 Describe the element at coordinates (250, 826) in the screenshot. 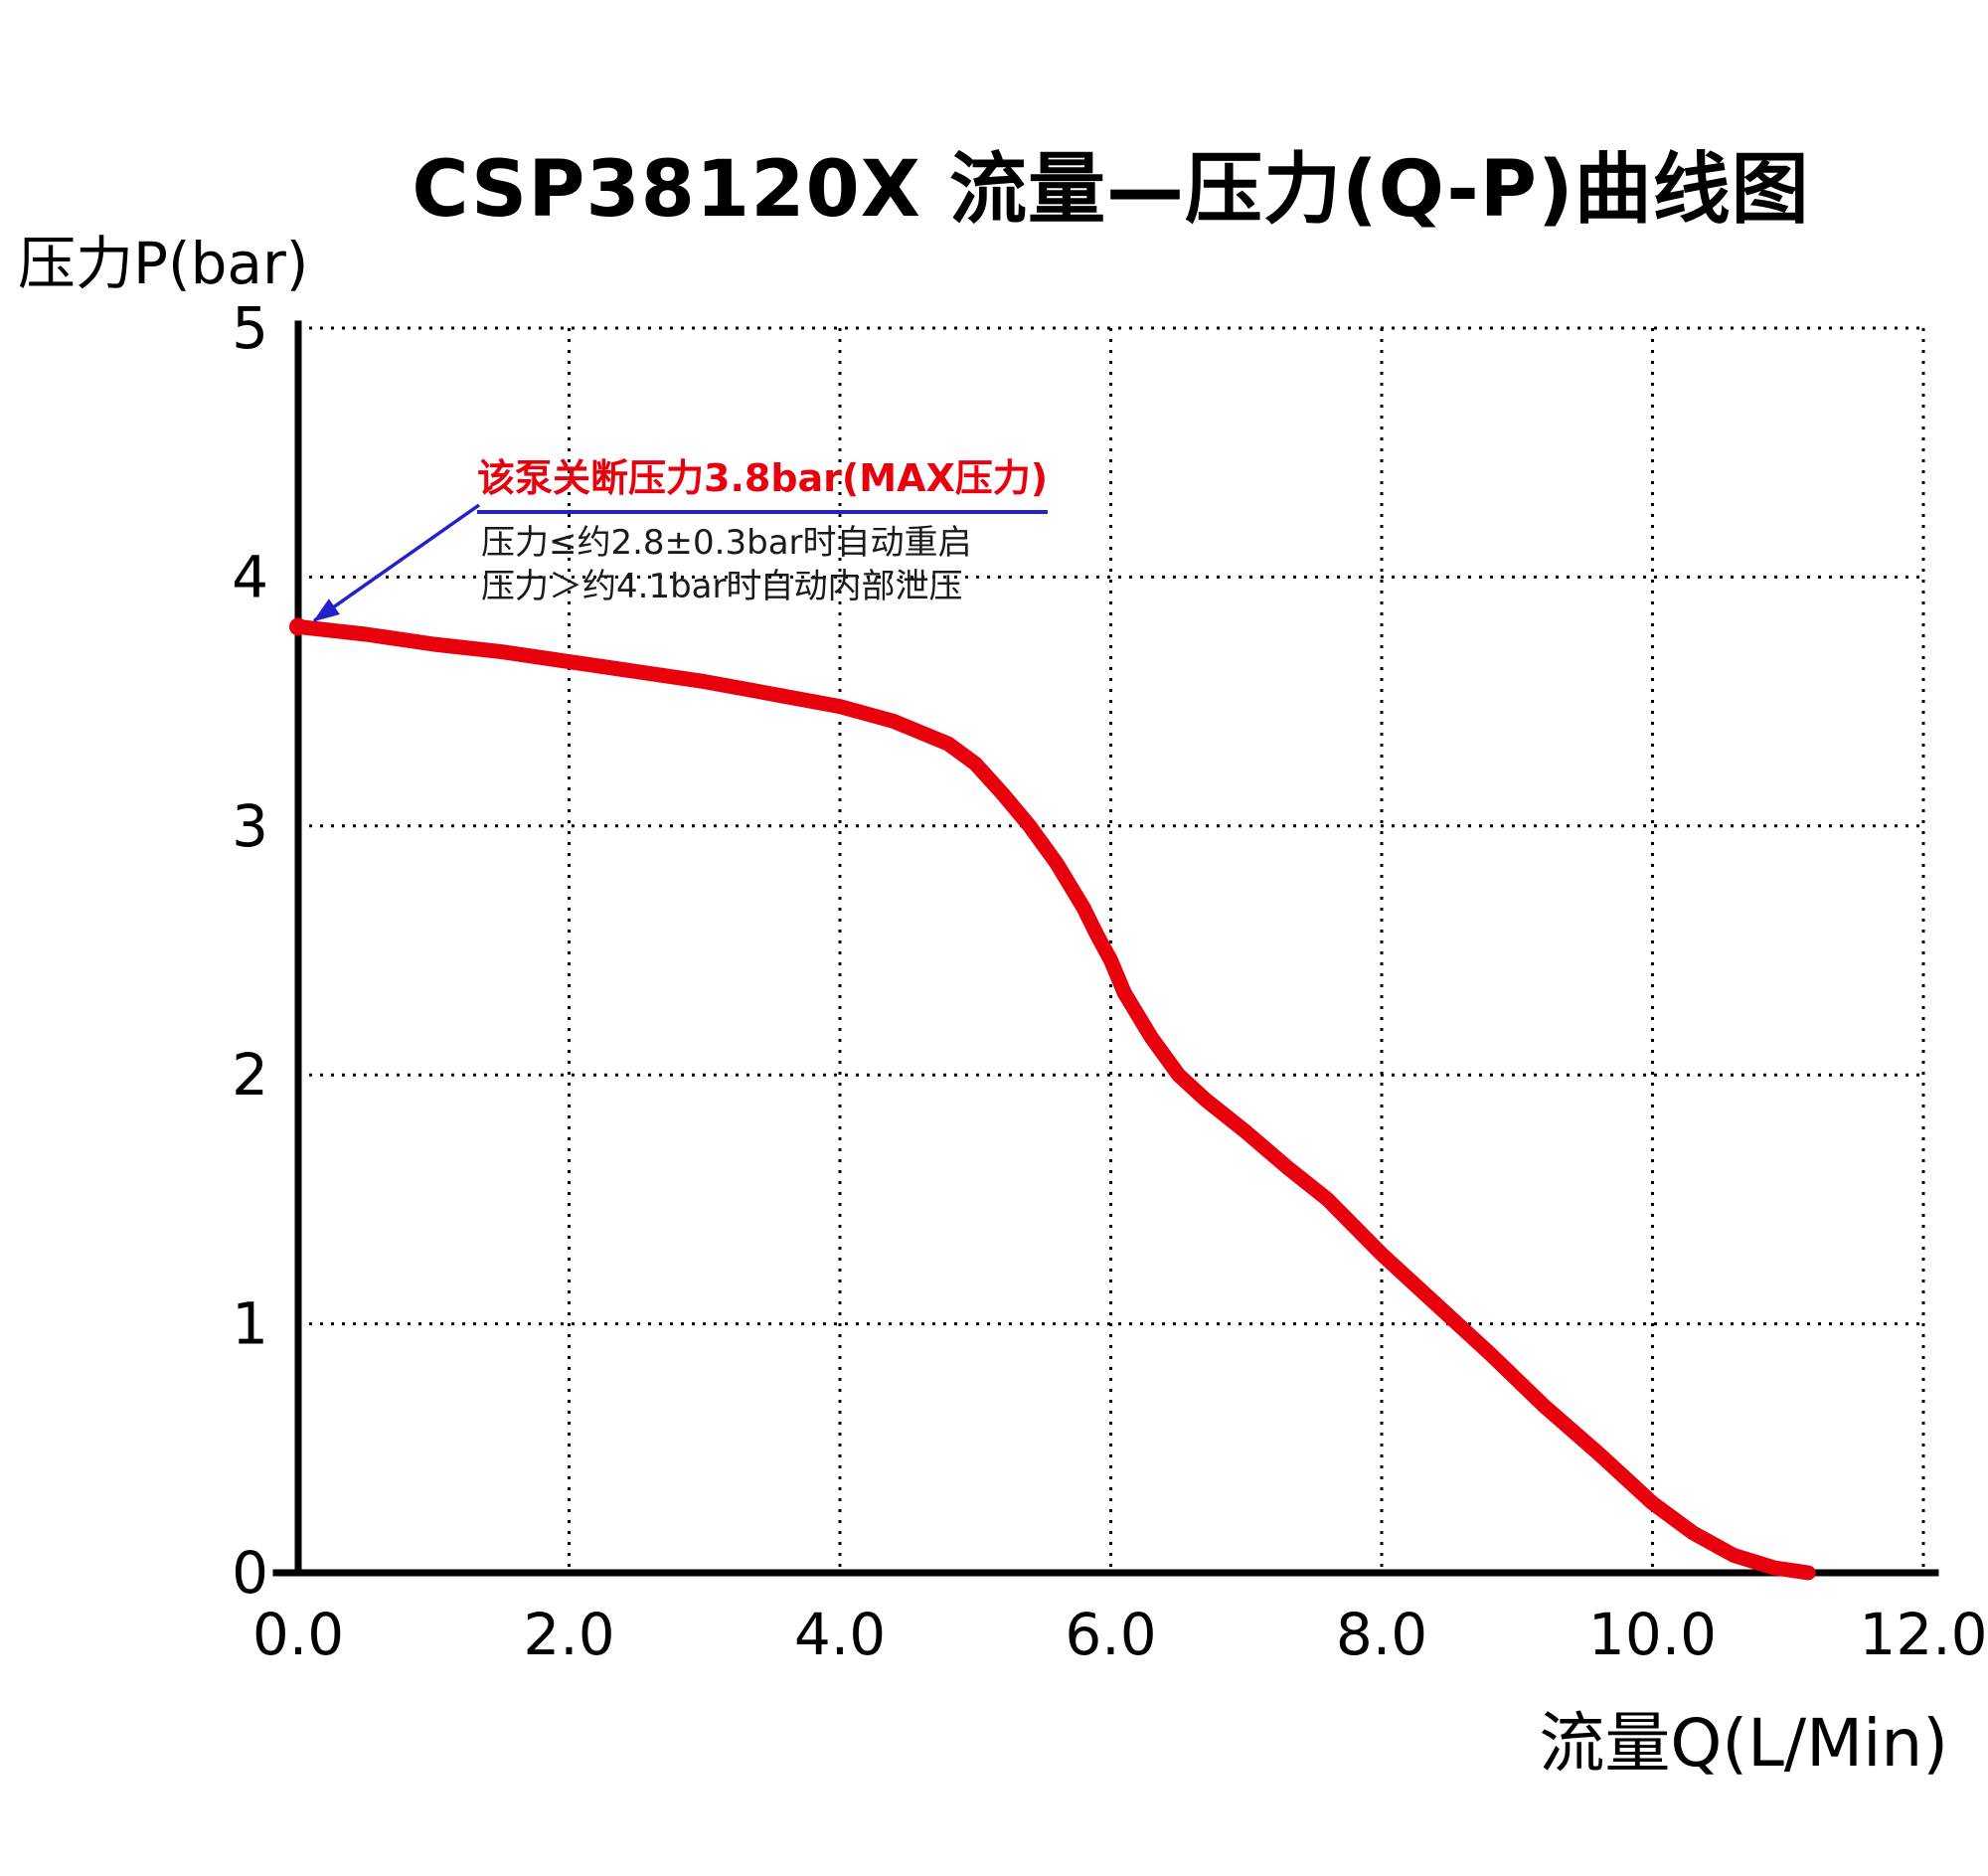

I see `svg-text: 3` at that location.